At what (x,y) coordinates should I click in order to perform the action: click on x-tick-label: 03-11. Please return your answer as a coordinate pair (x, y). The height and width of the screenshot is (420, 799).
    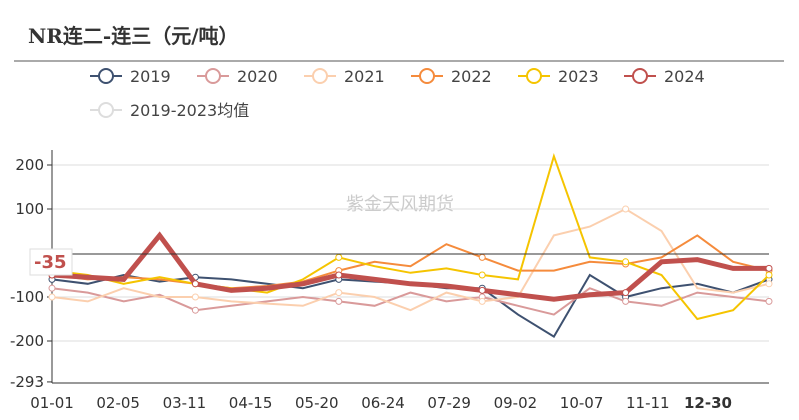
    Looking at the image, I should click on (185, 403).